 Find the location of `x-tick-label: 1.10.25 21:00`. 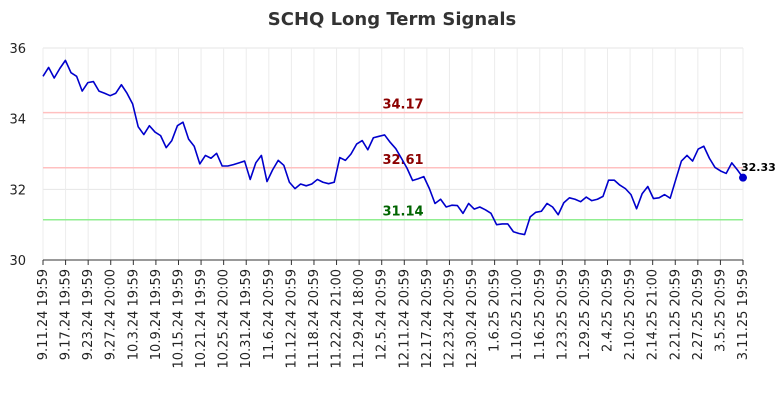

x-tick-label: 1.10.25 21:00 is located at coordinates (517, 314).